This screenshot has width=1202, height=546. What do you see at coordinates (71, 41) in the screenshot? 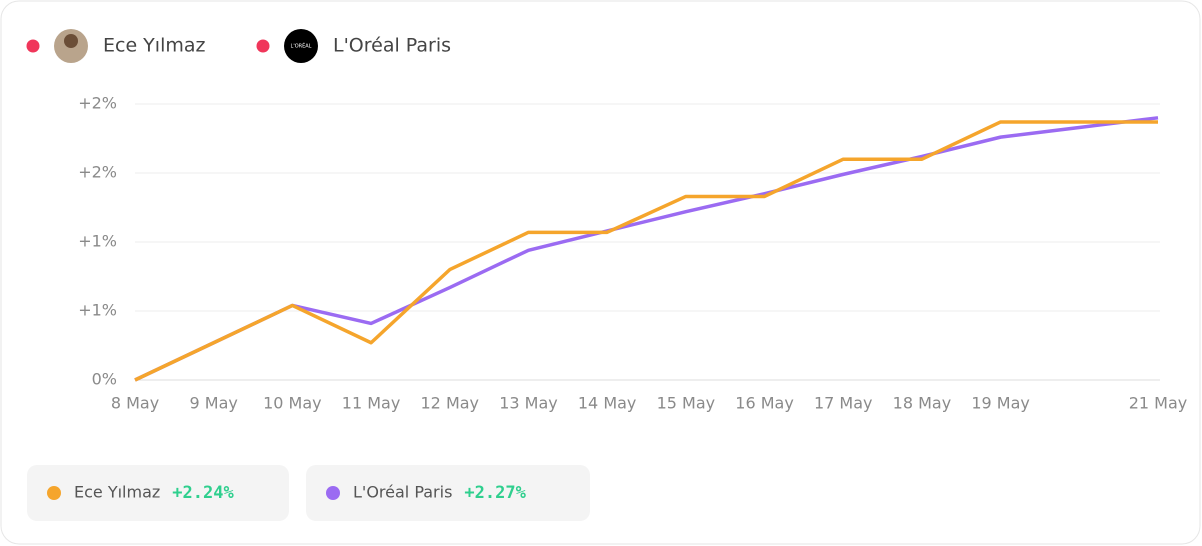
I see `avatar-face` at bounding box center [71, 41].